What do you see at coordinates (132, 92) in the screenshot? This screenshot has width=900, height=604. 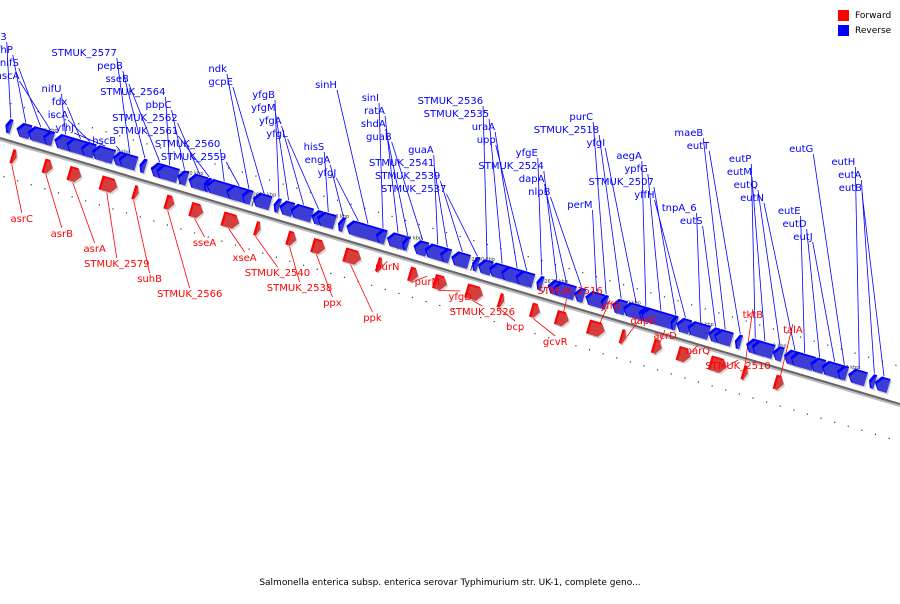 I see `STMUK_2564-label: STMUK_2564` at bounding box center [132, 92].